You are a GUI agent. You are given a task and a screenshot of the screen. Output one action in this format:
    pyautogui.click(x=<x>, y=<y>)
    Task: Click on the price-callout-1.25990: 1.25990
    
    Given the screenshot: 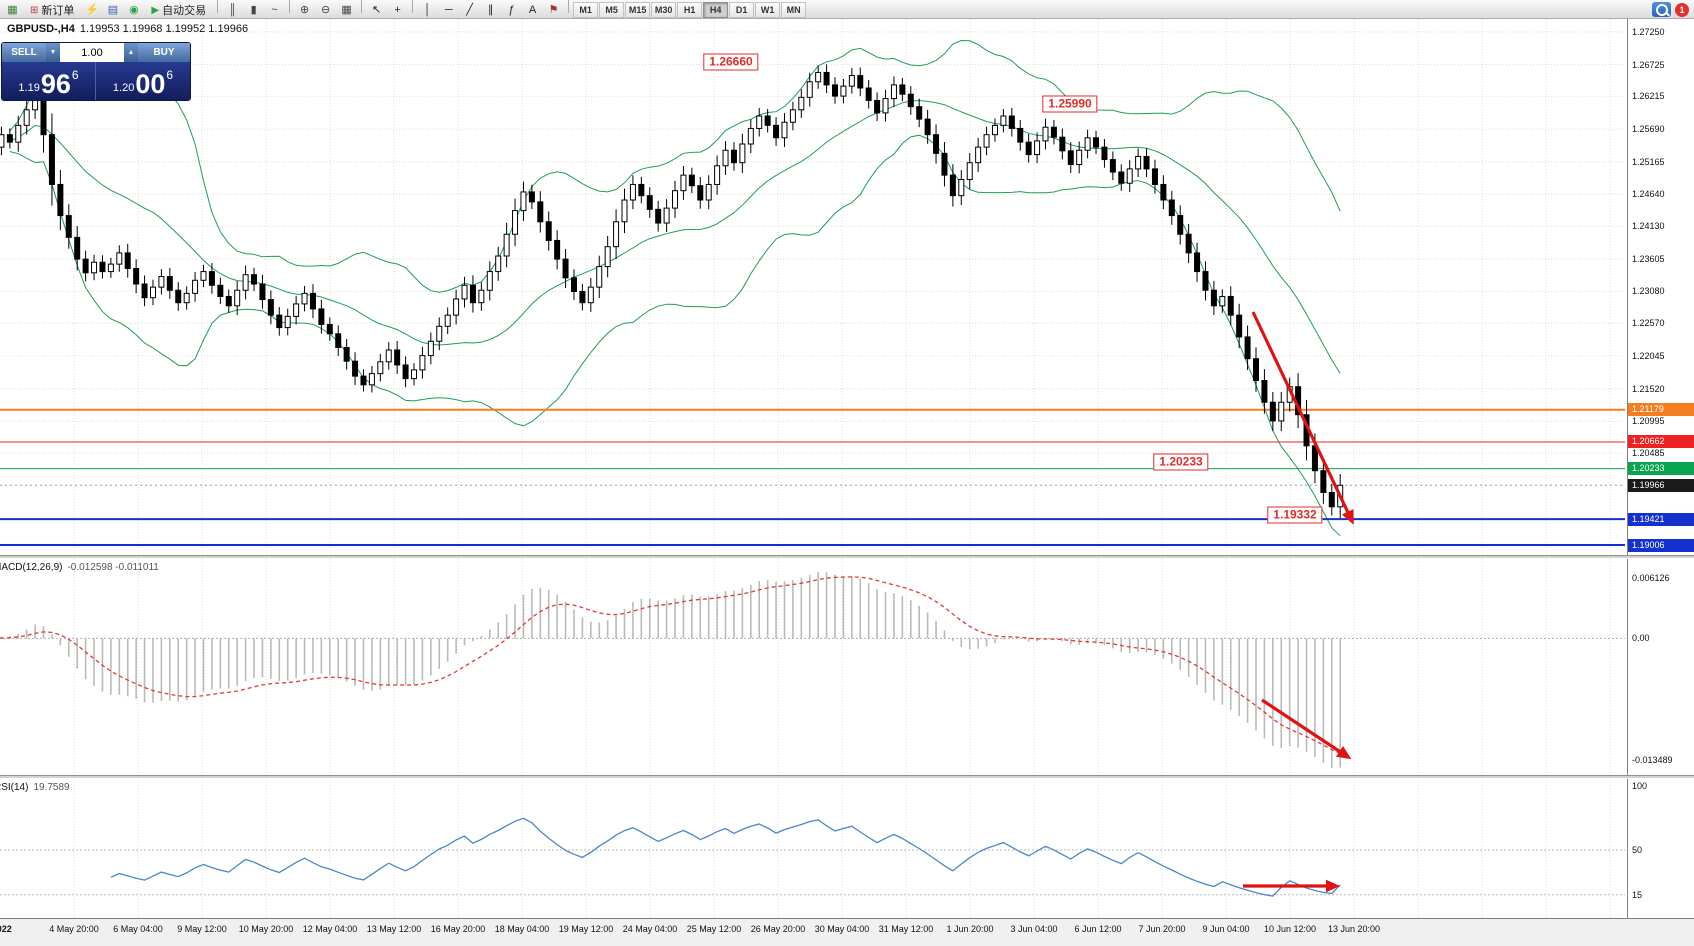 What is the action you would take?
    pyautogui.click(x=1070, y=104)
    